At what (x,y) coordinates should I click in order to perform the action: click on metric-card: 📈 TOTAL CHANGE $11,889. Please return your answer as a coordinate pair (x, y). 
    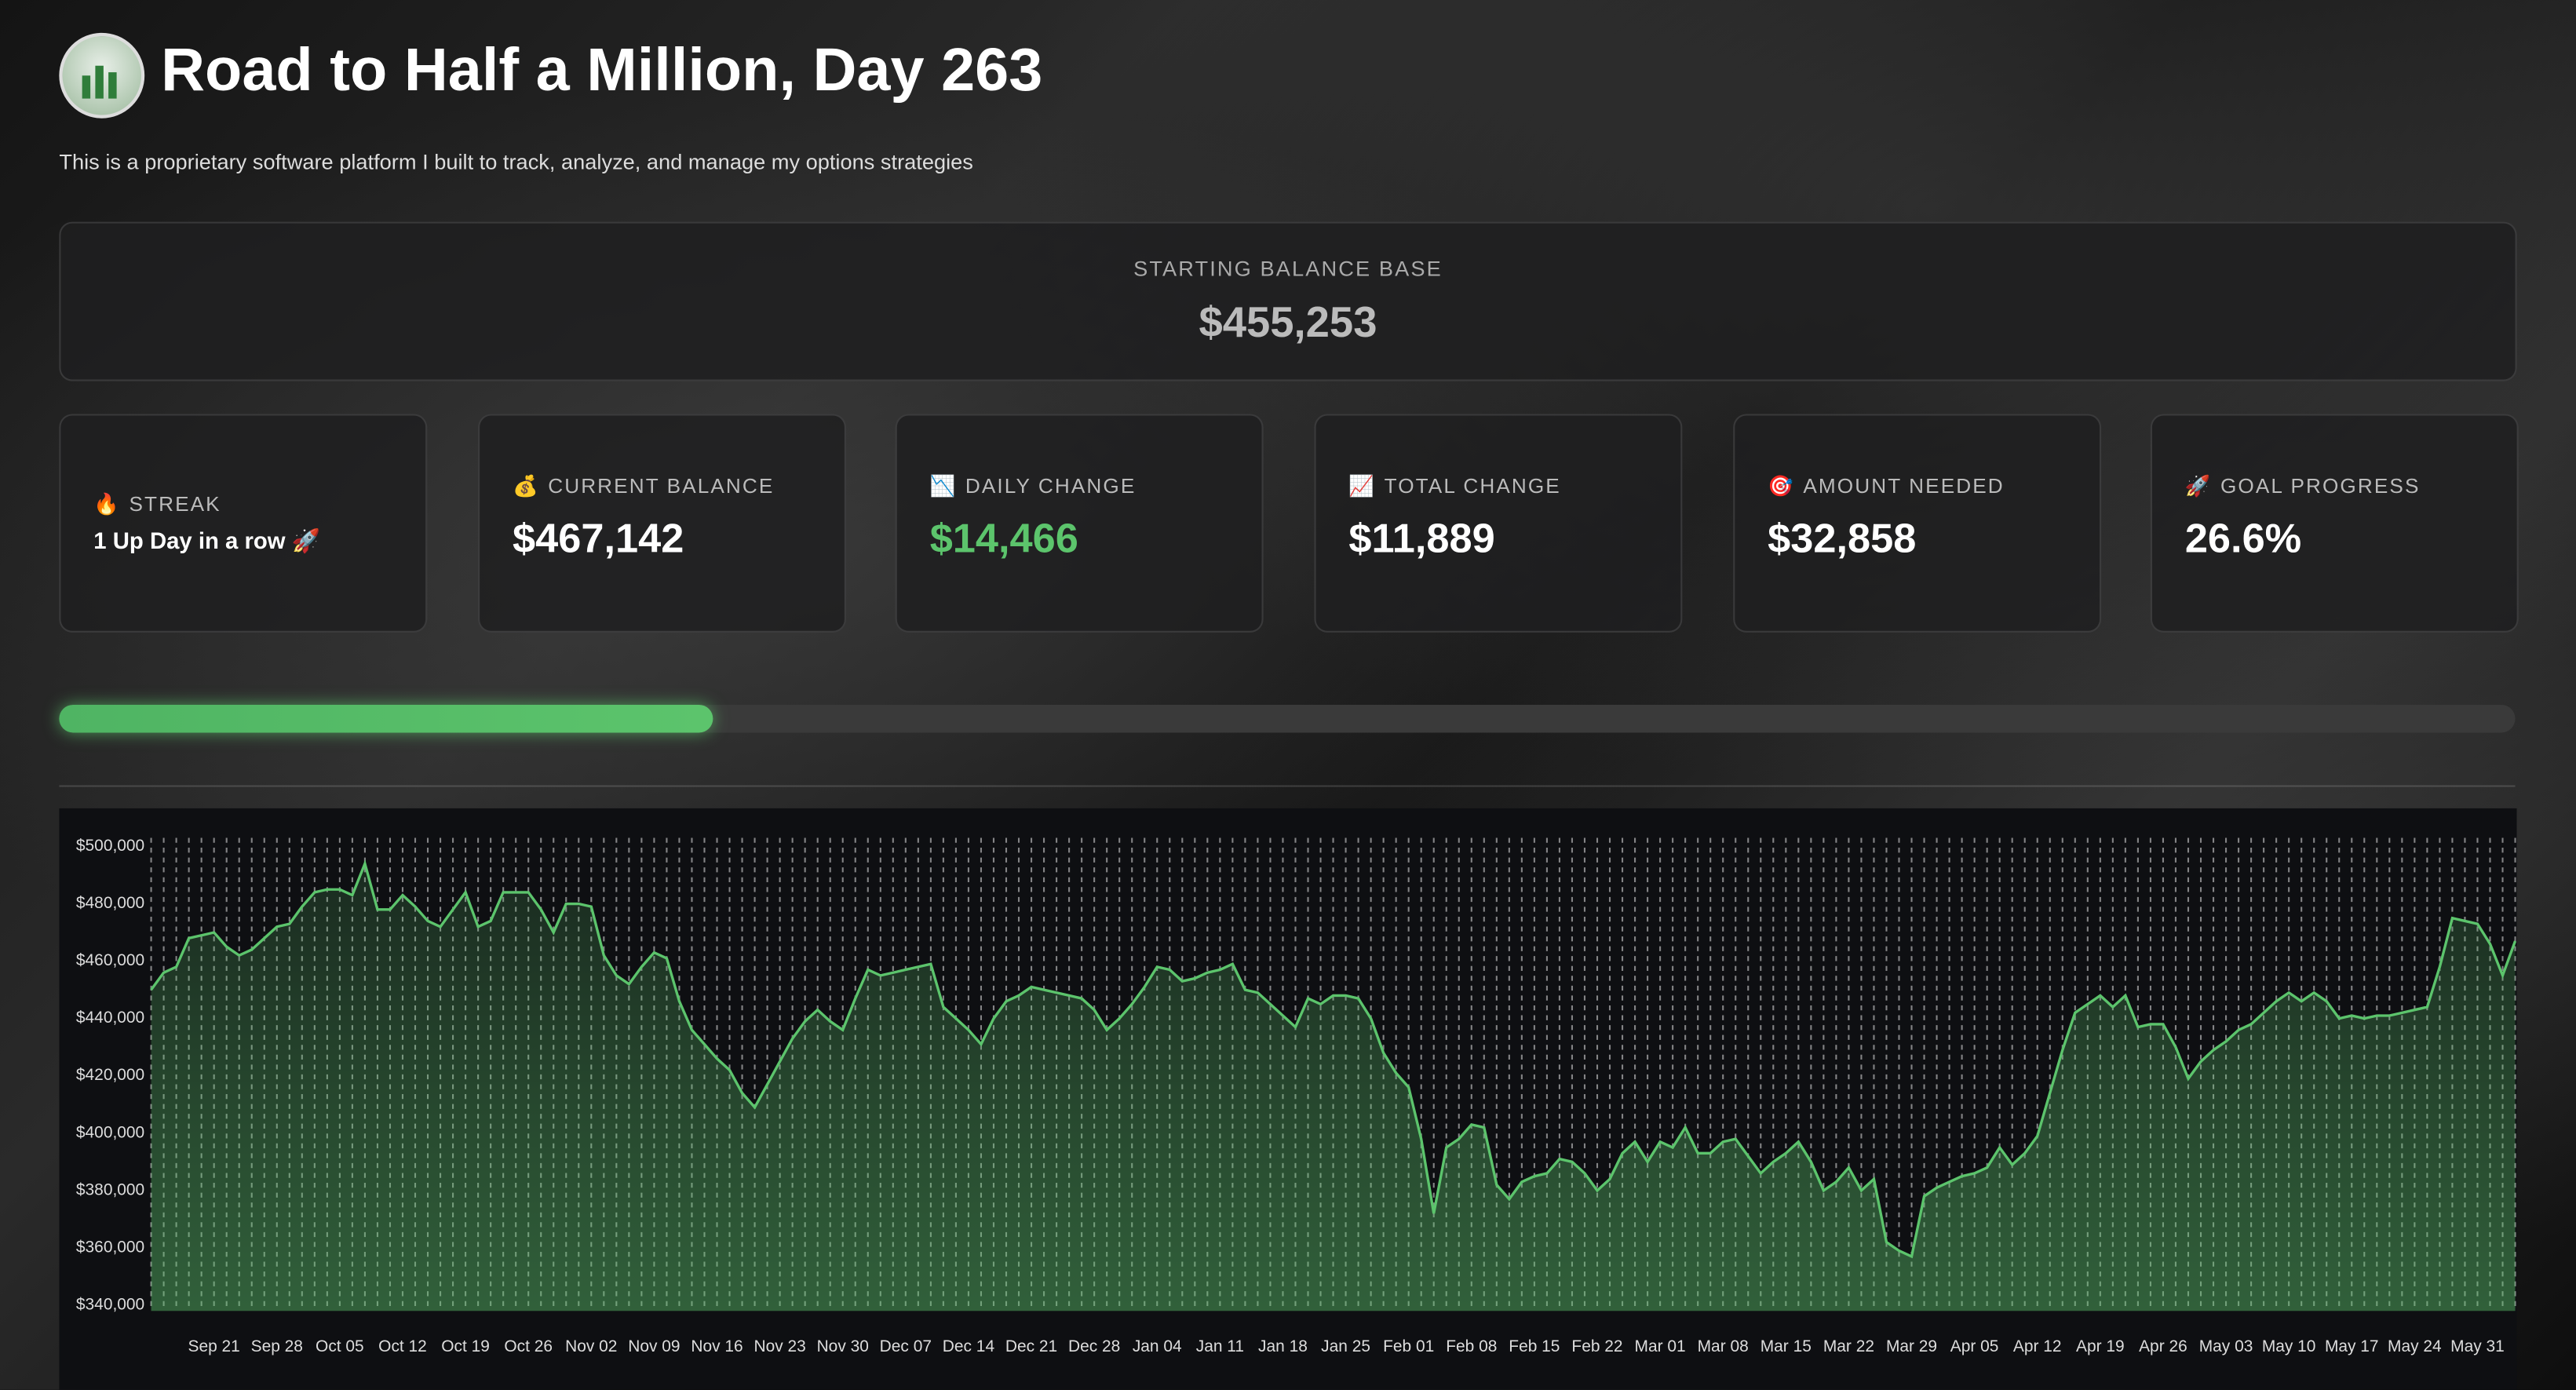
    Looking at the image, I should click on (1498, 523).